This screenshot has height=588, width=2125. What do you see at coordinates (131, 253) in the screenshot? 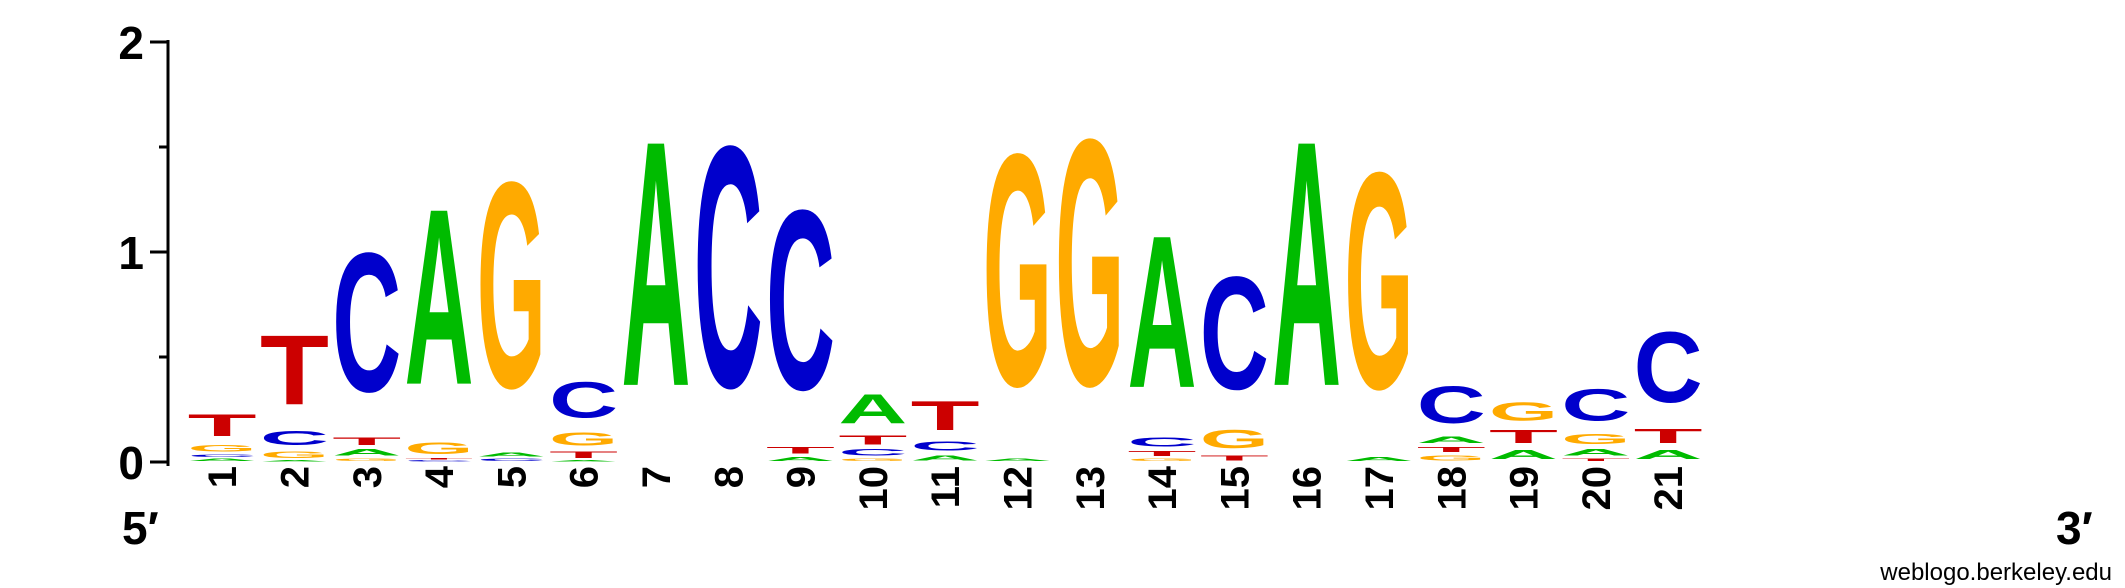
I see `y-tick-label: 1` at bounding box center [131, 253].